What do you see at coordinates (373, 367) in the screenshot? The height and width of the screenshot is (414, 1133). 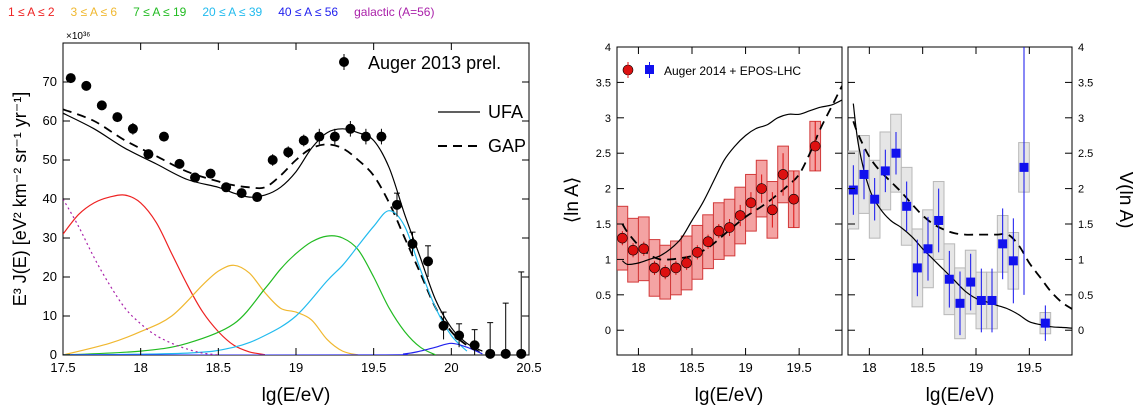 I see `spectrum-x-tick-label: 19.5` at bounding box center [373, 367].